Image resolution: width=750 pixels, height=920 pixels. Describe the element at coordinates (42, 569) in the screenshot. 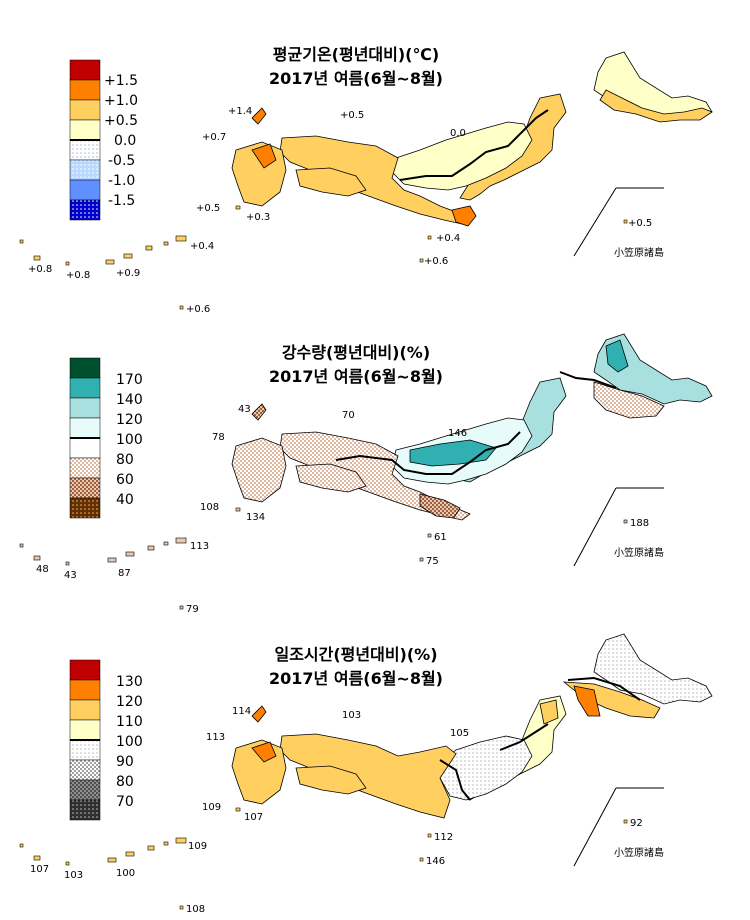

I see `station-value: 48` at that location.